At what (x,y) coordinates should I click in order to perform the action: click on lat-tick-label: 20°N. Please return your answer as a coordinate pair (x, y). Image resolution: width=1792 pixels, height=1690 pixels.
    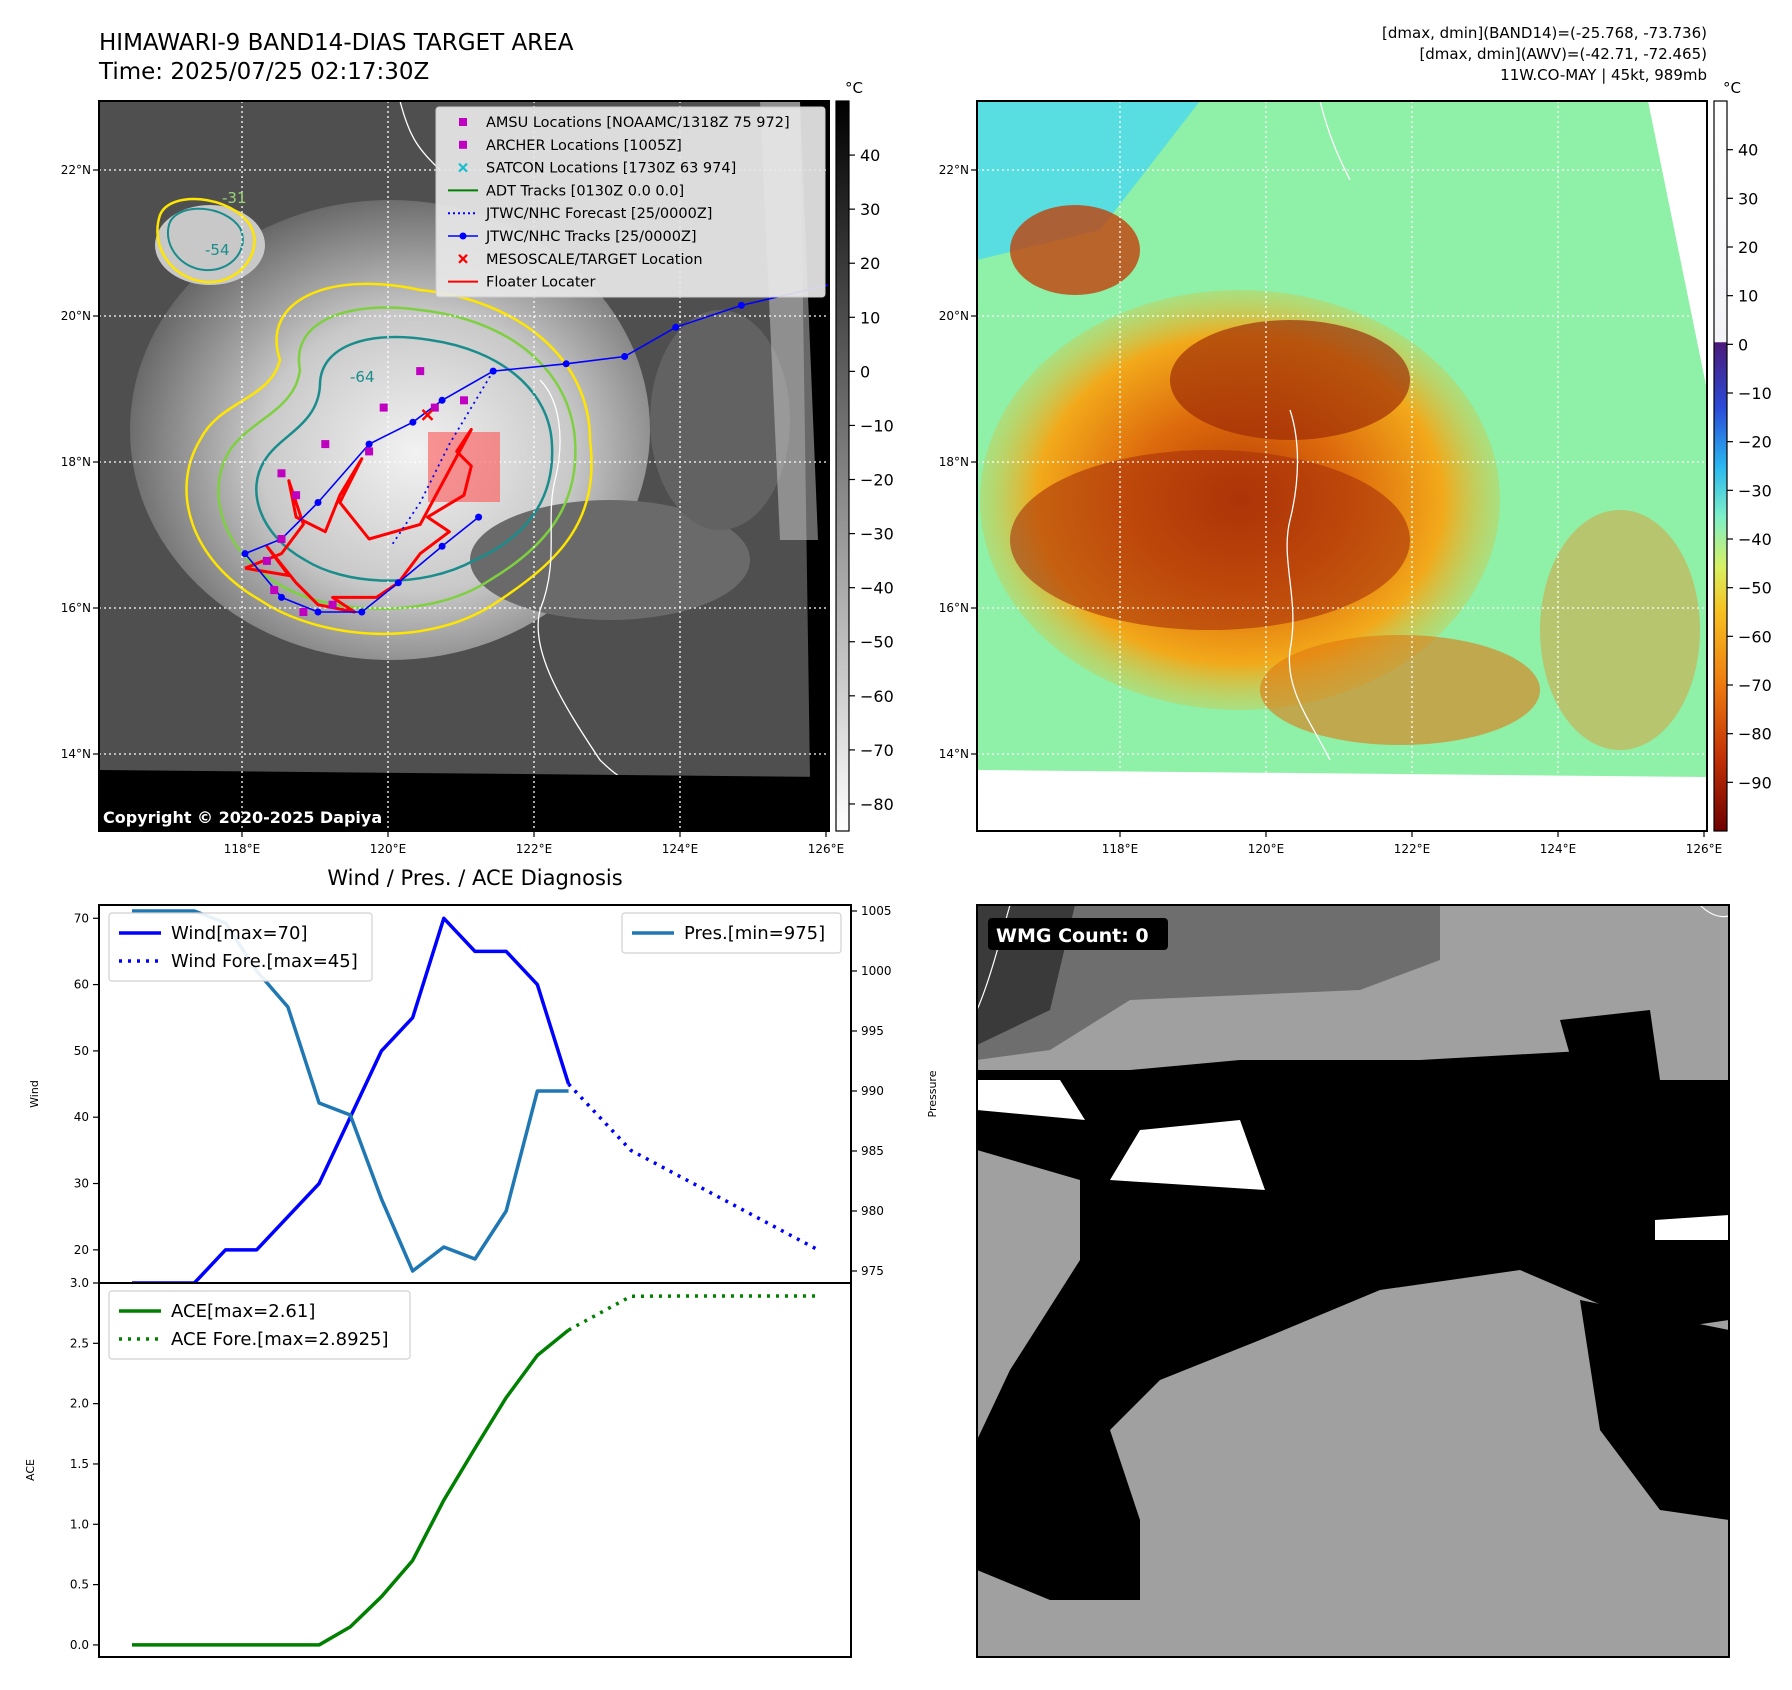
    Looking at the image, I should click on (76, 316).